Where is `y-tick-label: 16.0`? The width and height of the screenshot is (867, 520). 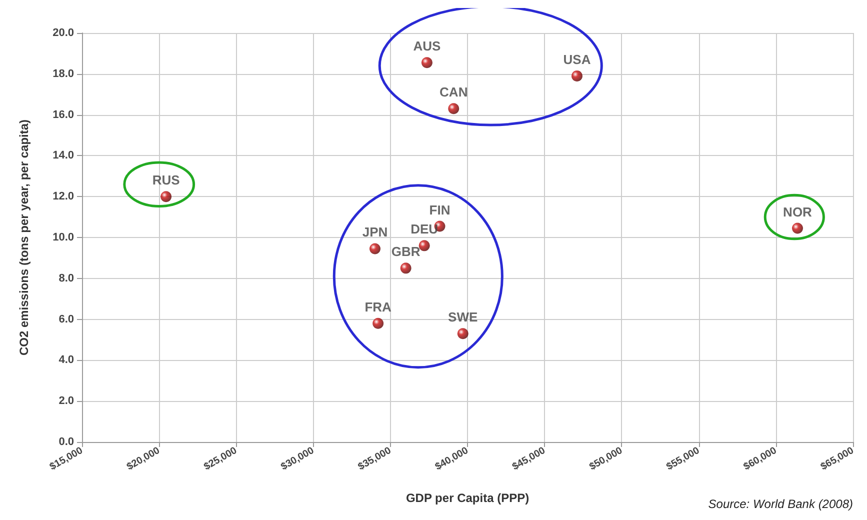 y-tick-label: 16.0 is located at coordinates (63, 114).